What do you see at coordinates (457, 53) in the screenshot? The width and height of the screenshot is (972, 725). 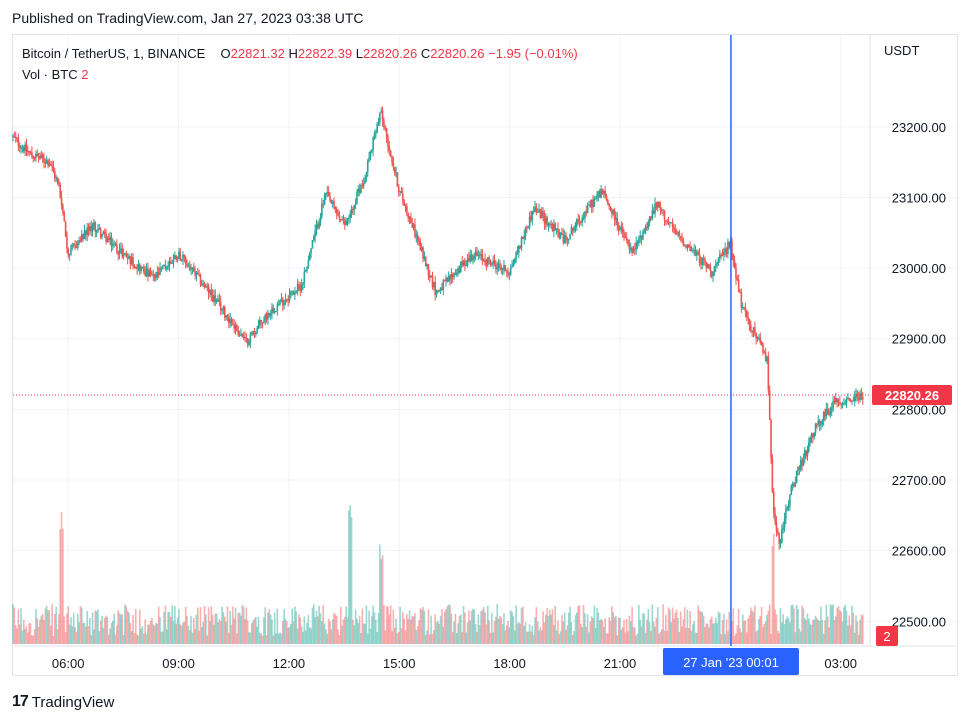 I see `legend-close-value: 22820.26` at bounding box center [457, 53].